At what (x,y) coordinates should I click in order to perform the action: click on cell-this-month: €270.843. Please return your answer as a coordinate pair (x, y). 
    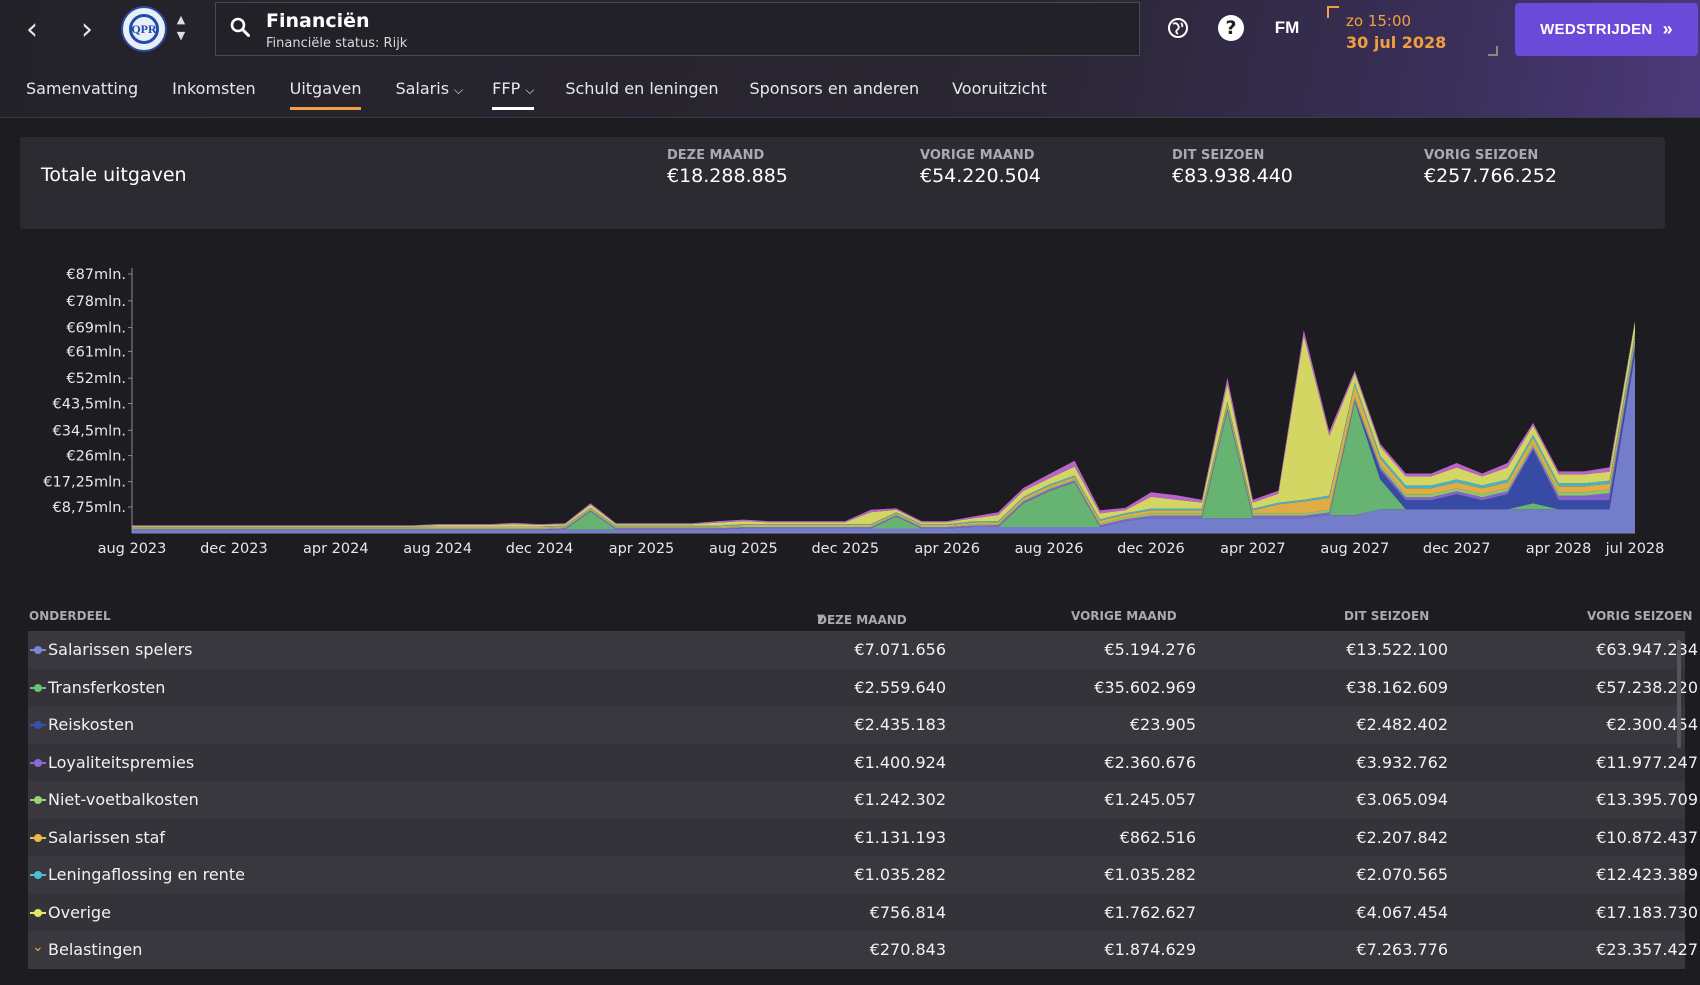
    Looking at the image, I should click on (907, 949).